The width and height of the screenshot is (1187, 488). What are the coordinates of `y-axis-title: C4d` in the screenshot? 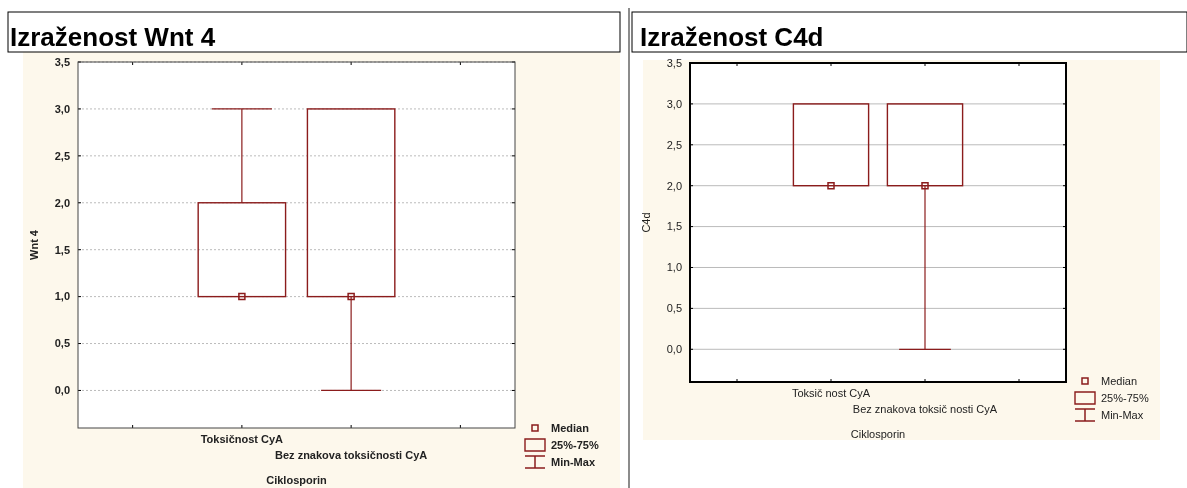 It's located at (646, 222).